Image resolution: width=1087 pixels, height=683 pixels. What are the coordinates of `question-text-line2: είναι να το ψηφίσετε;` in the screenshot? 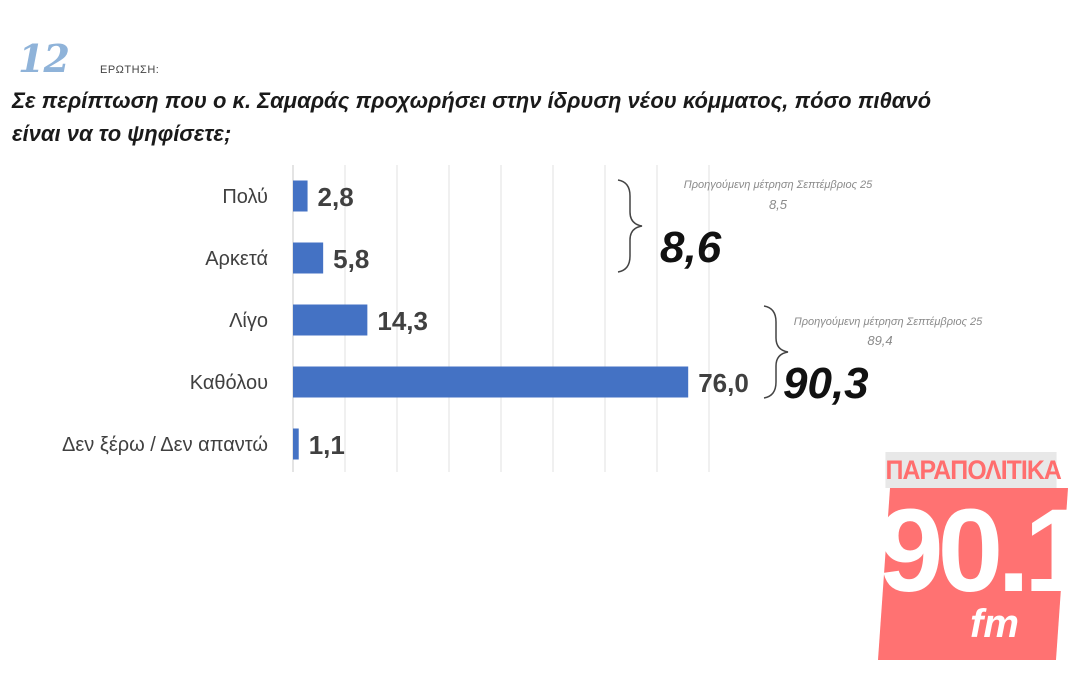 It's located at (122, 133).